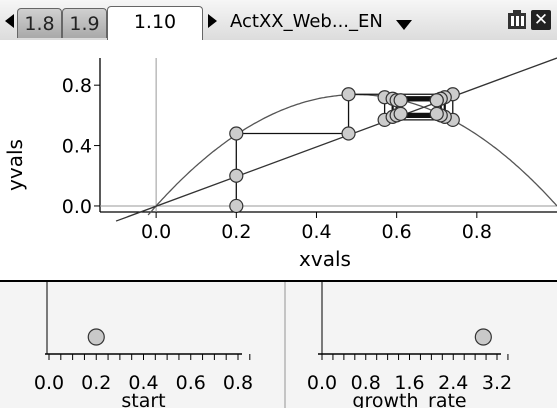 The image size is (557, 408). What do you see at coordinates (497, 383) in the screenshot?
I see `slider-tick-label: 3.2` at bounding box center [497, 383].